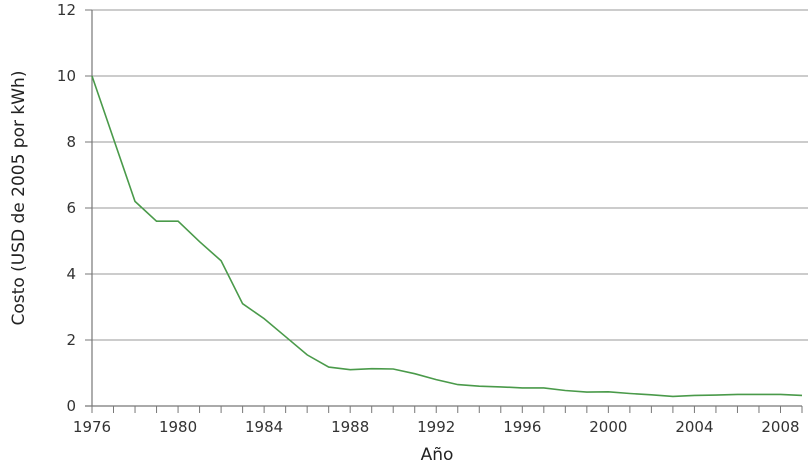 This screenshot has width=810, height=474. I want to click on y-axis-ticks: 0 2 4 6 8 10 12, so click(74, 208).